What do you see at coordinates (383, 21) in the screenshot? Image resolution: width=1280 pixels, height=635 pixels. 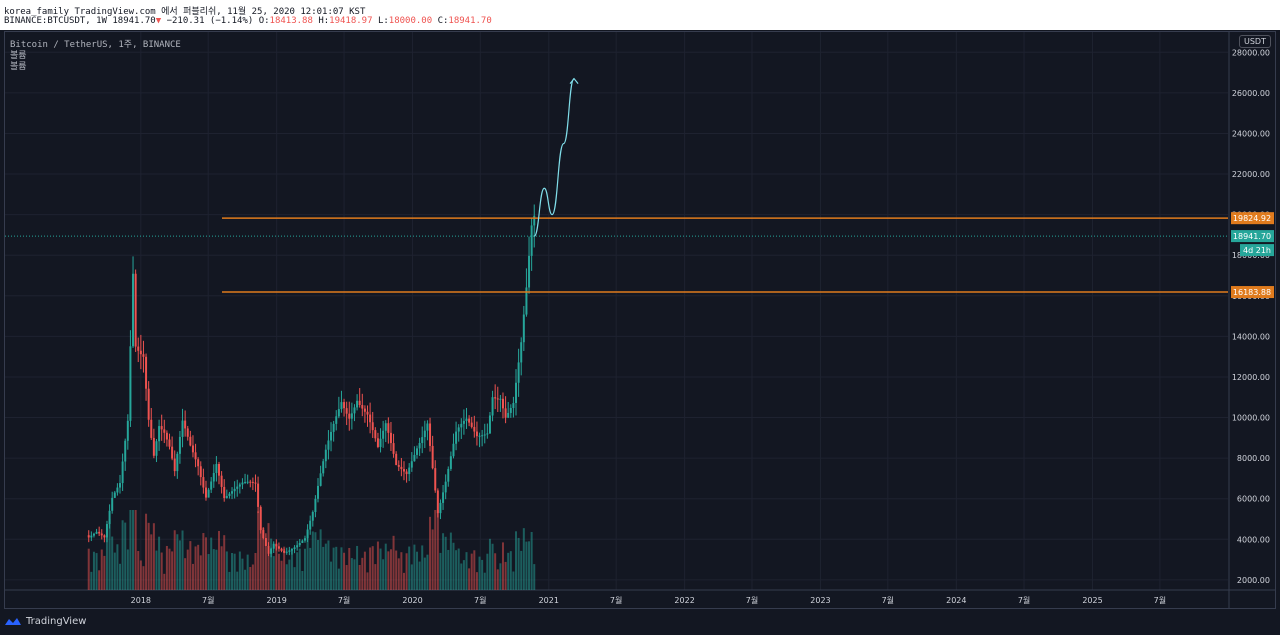 I see `low-label: L:` at bounding box center [383, 21].